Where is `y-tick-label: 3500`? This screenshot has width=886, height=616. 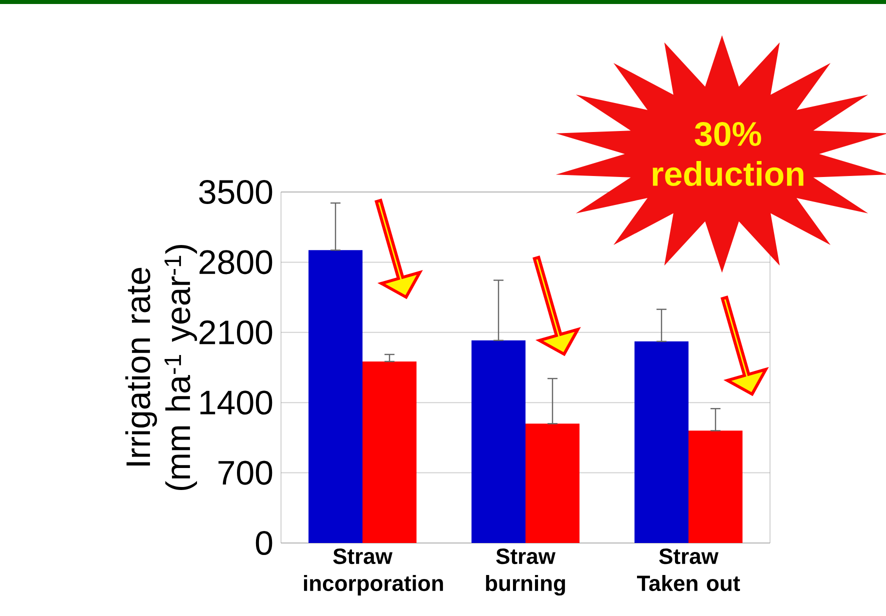 y-tick-label: 3500 is located at coordinates (235, 192).